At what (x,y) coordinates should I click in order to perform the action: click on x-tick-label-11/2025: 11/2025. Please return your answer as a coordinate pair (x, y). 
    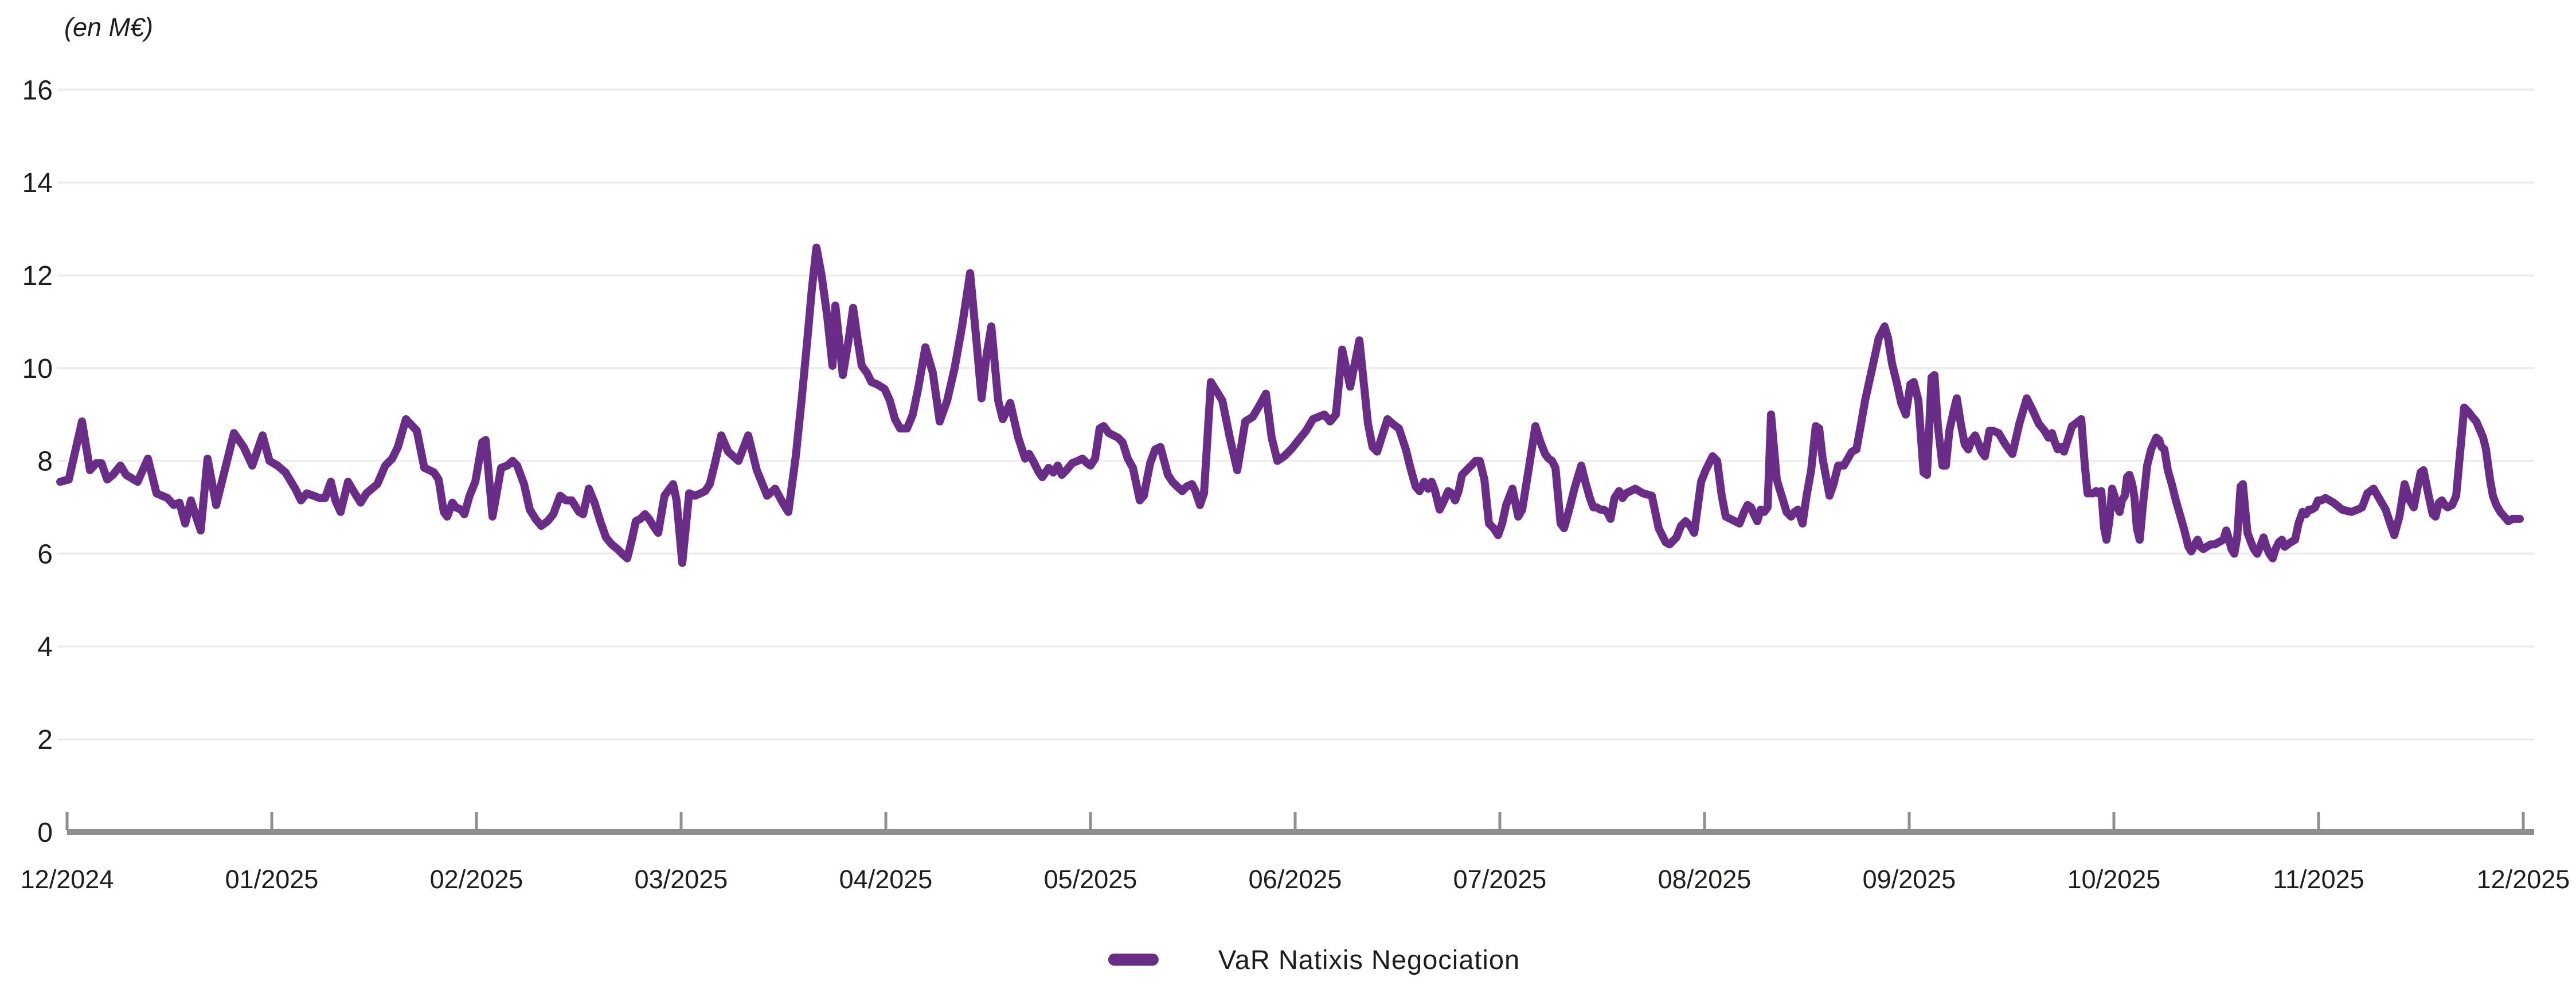
    Looking at the image, I should click on (2318, 880).